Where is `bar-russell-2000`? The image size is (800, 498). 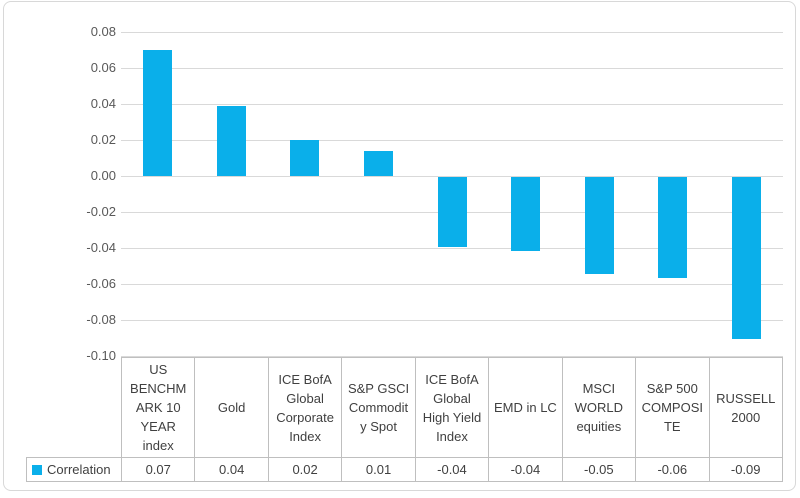 bar-russell-2000 is located at coordinates (746, 258).